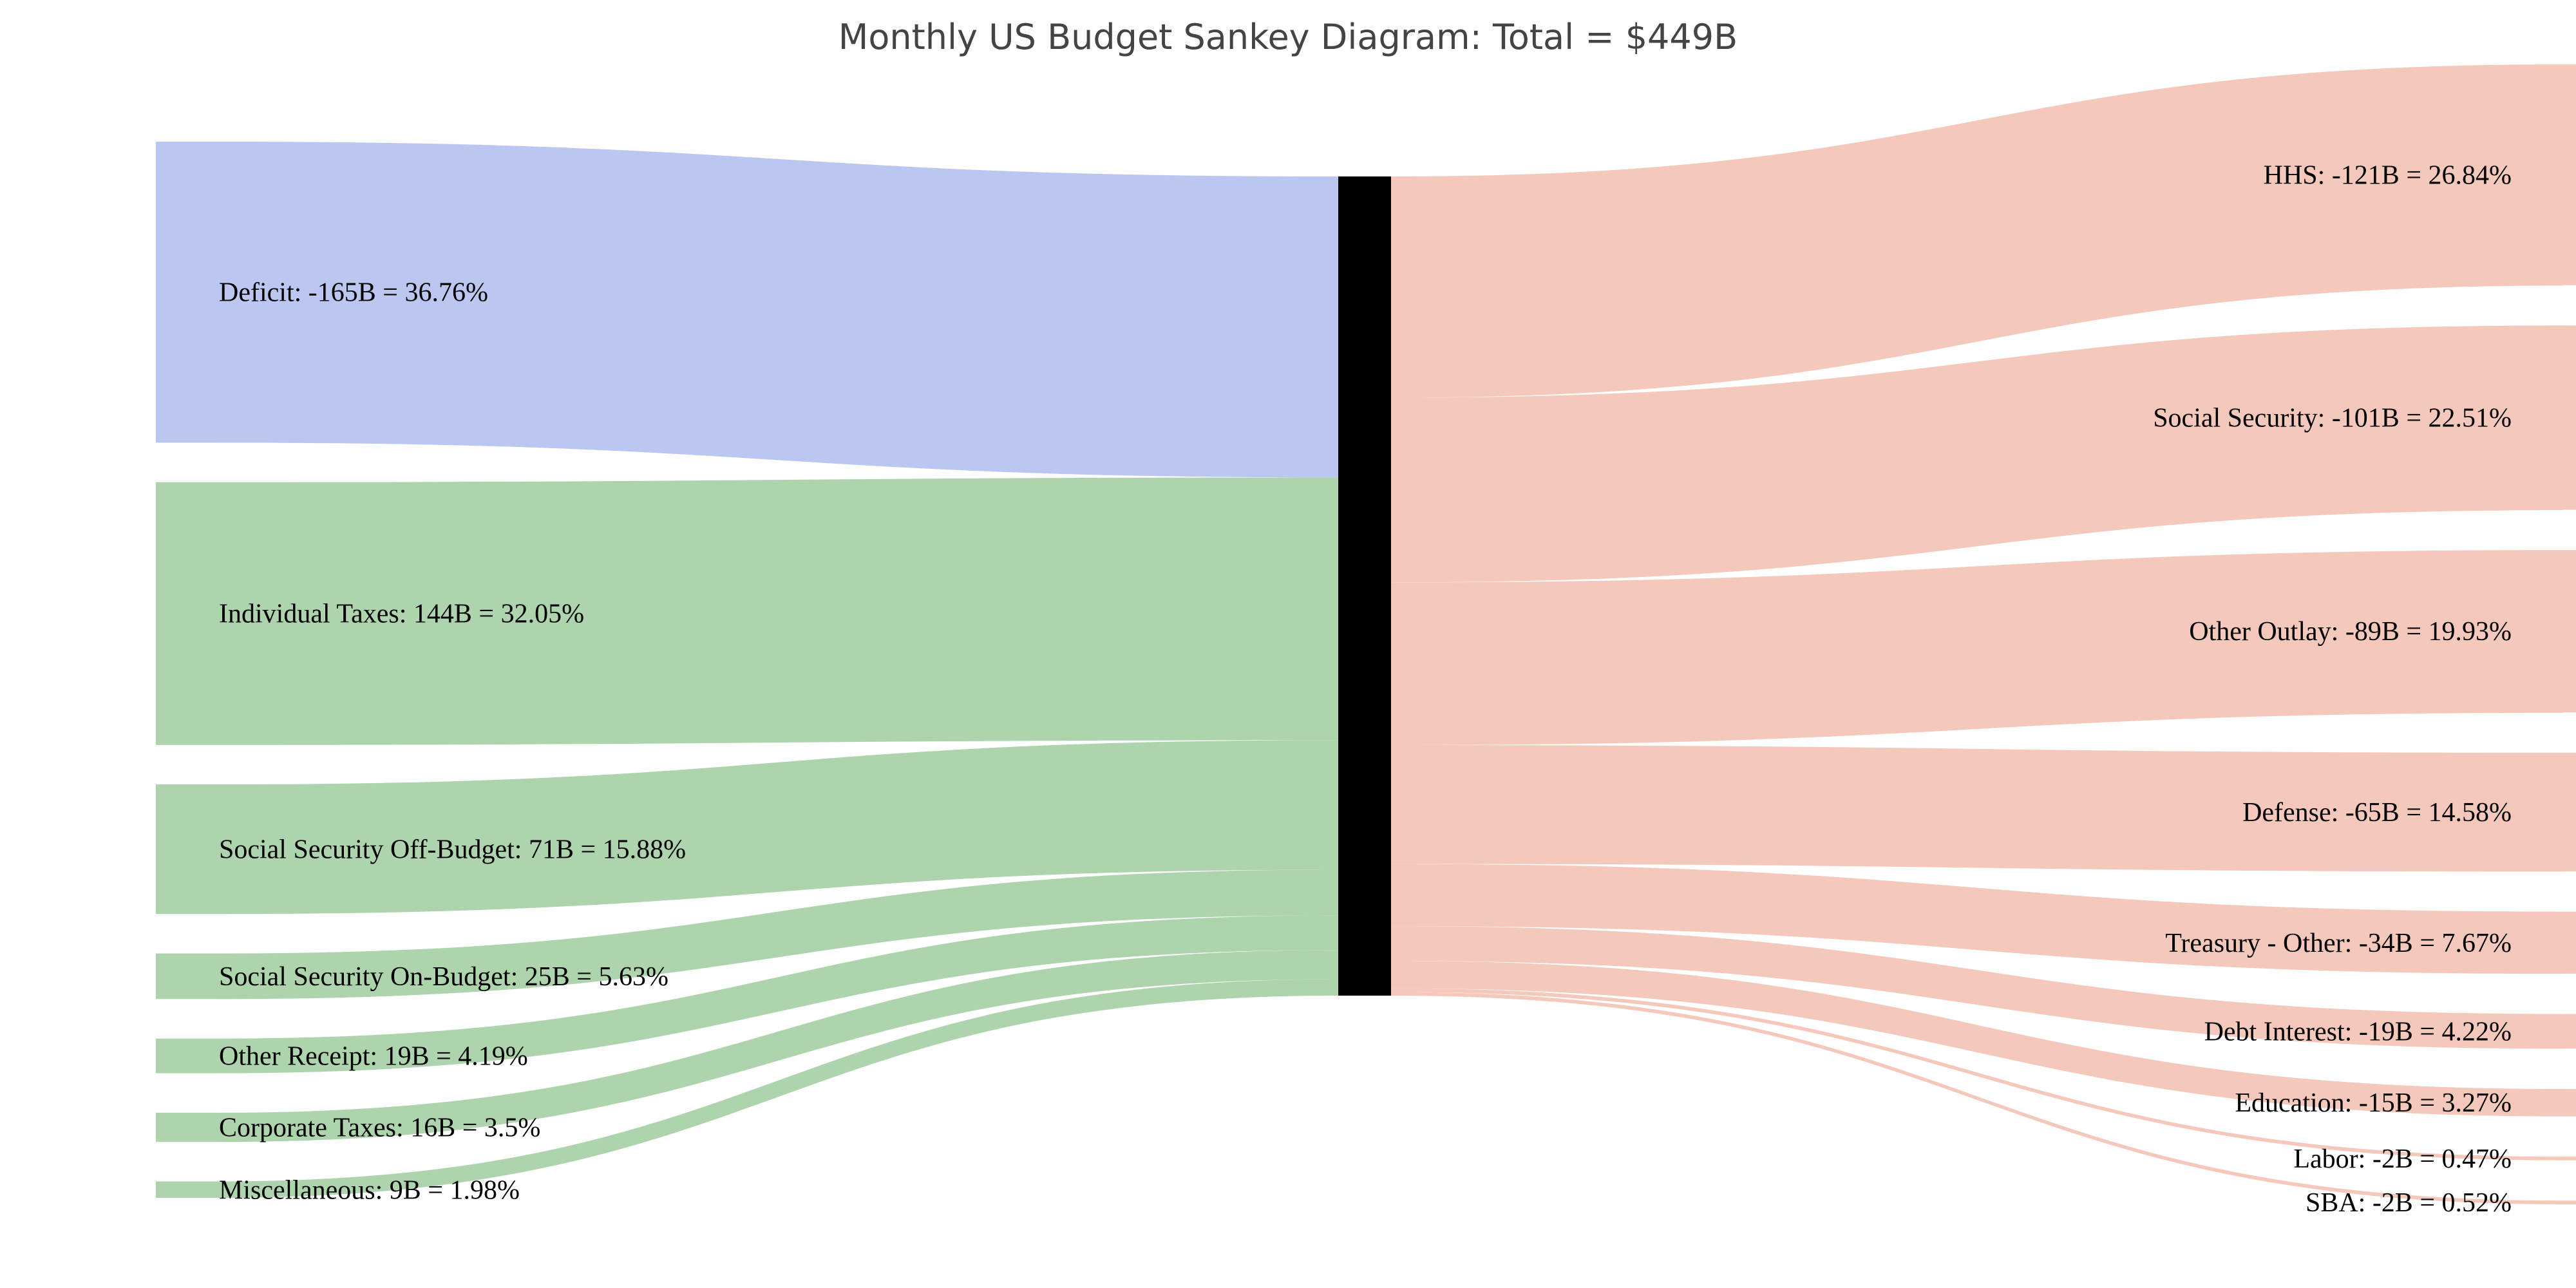  Describe the element at coordinates (2569, 1102) in the screenshot. I see `node-education` at that location.